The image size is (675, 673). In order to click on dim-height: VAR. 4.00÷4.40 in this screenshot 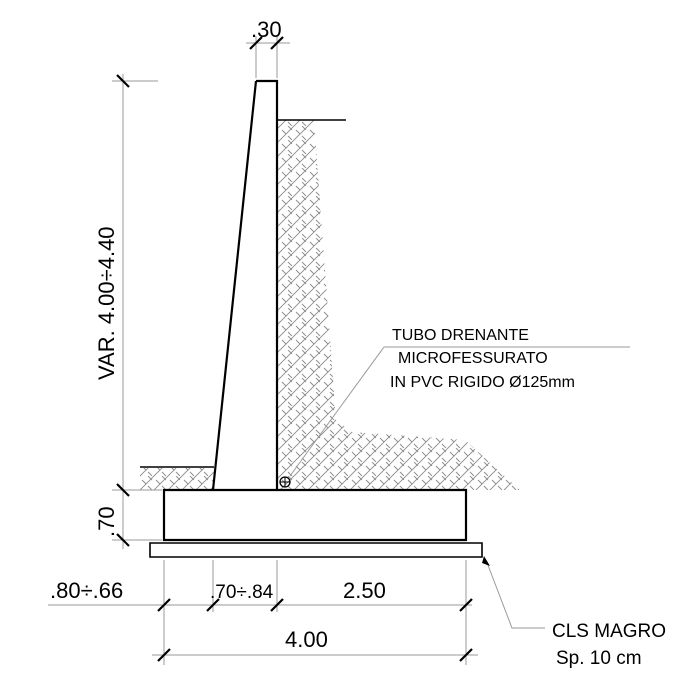, I will do `click(106, 303)`.